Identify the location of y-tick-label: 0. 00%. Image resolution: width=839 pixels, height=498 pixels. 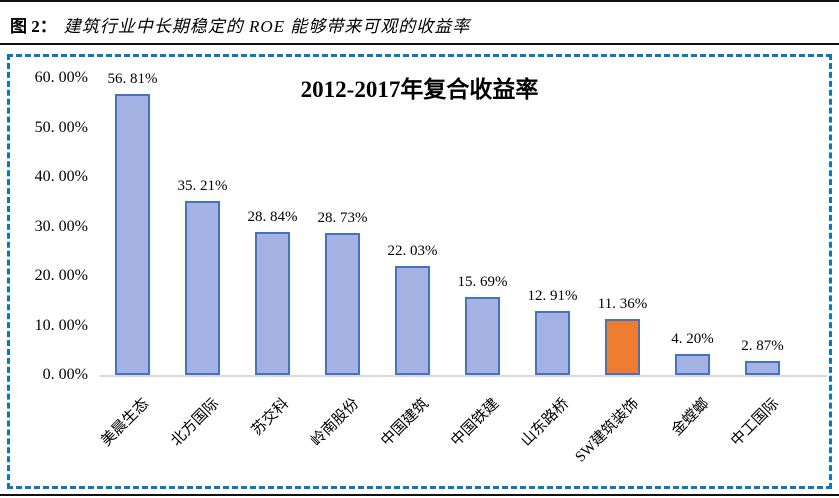
(65, 374).